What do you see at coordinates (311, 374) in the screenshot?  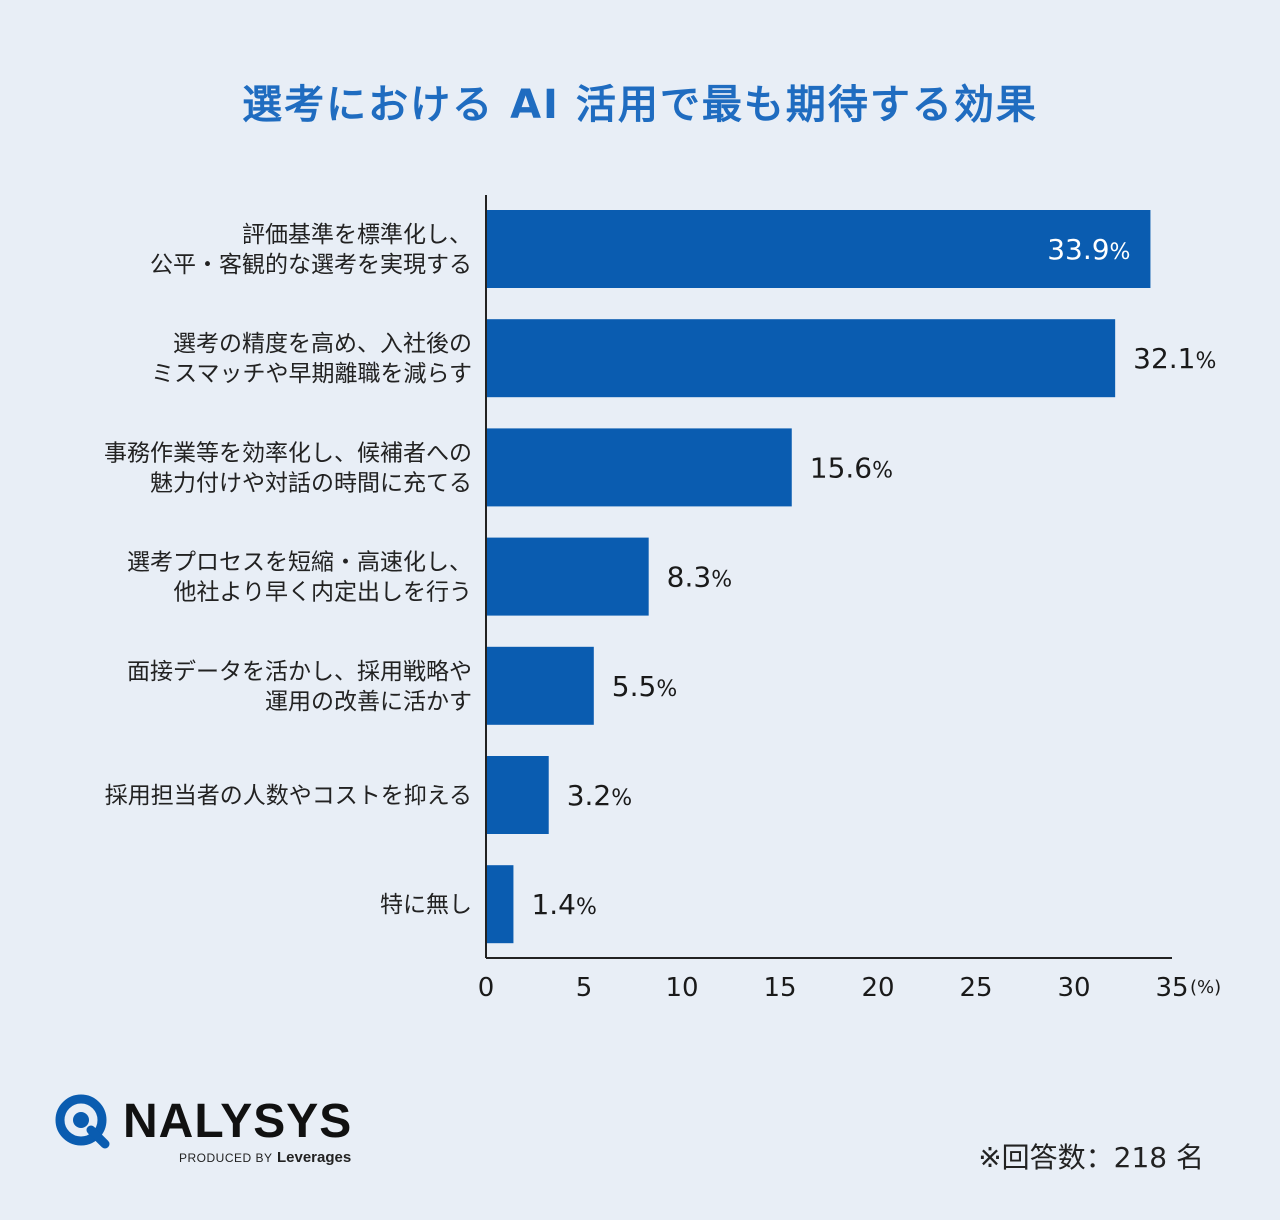 I see `category-label-1-1: ミスマッチや早期離職を減らす` at bounding box center [311, 374].